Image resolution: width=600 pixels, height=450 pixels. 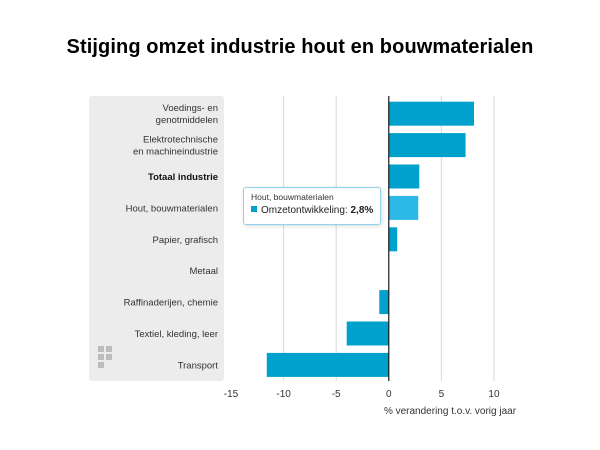 What do you see at coordinates (450, 411) in the screenshot?
I see `x-axis-label: % verandering t.o.v. vorig jaar` at bounding box center [450, 411].